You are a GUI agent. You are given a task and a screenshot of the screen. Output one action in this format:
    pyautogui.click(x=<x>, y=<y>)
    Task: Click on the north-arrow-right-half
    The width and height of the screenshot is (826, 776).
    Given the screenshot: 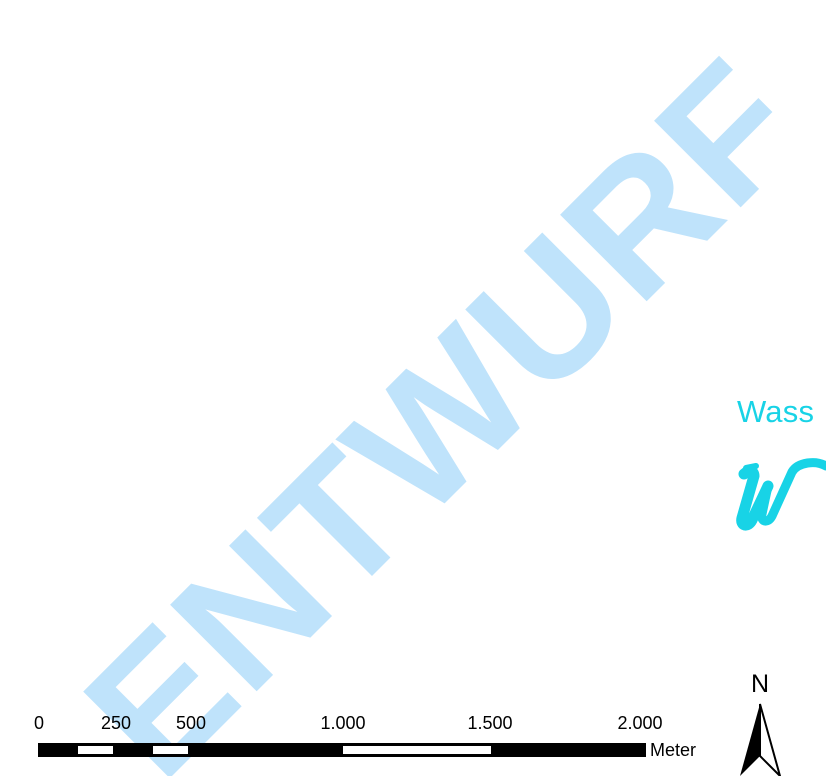 What is the action you would take?
    pyautogui.click(x=770, y=739)
    